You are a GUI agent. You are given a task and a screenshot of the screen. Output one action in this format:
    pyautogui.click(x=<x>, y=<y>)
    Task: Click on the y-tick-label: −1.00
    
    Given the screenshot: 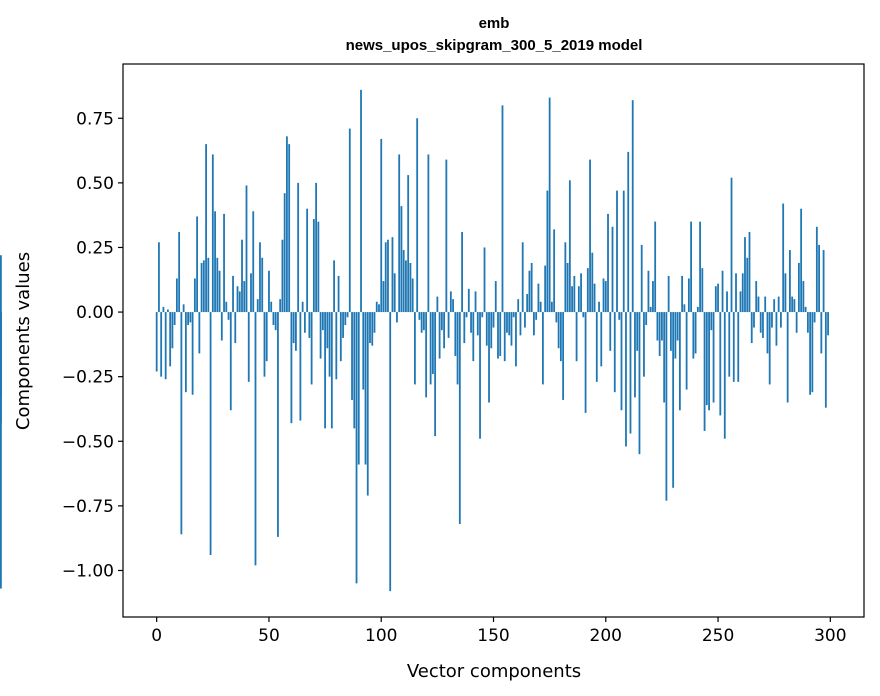 What is the action you would take?
    pyautogui.click(x=88, y=571)
    